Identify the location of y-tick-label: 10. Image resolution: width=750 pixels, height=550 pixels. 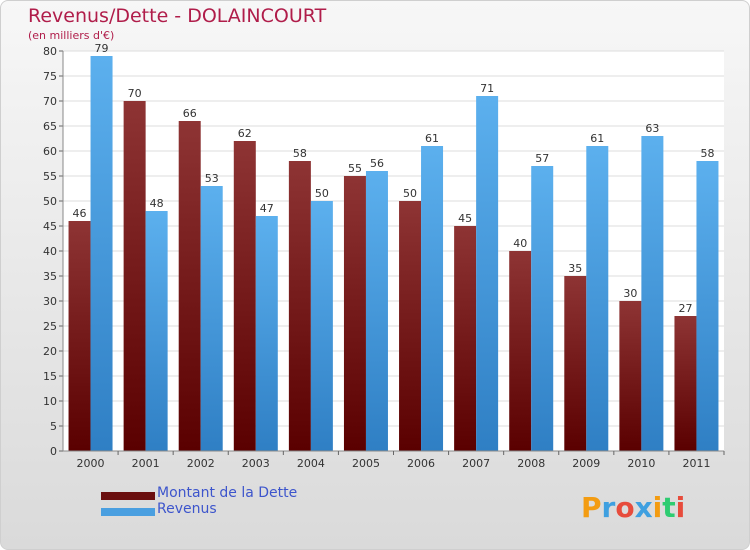
(50, 401).